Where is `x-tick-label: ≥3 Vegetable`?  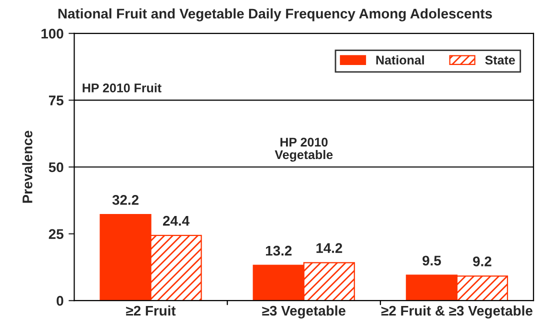
x-tick-label: ≥3 Vegetable is located at coordinates (304, 311).